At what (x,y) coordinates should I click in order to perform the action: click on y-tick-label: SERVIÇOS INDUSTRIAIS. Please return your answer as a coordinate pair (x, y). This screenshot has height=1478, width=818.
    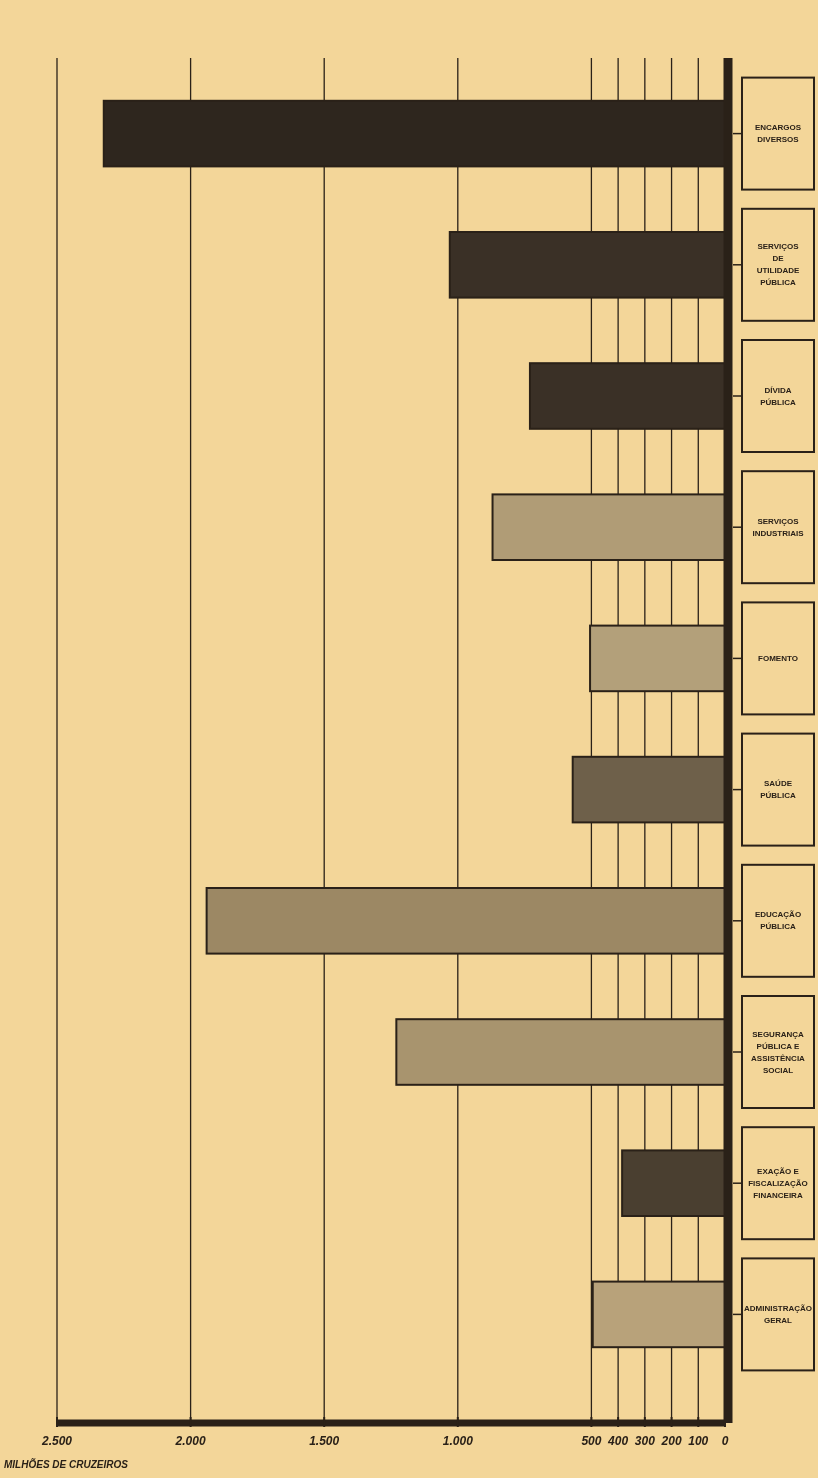
    Looking at the image, I should click on (778, 527).